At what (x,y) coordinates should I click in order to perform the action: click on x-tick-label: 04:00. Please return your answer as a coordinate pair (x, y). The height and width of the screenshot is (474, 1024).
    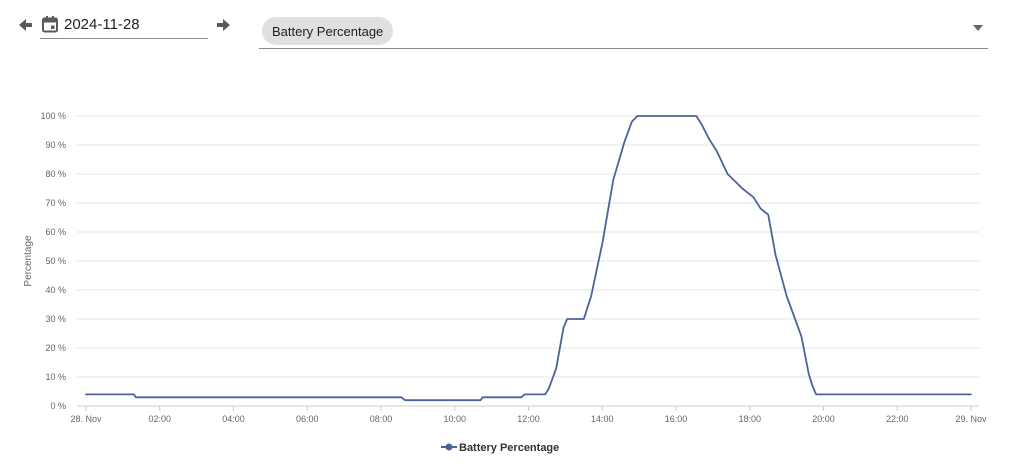
    Looking at the image, I should click on (233, 419).